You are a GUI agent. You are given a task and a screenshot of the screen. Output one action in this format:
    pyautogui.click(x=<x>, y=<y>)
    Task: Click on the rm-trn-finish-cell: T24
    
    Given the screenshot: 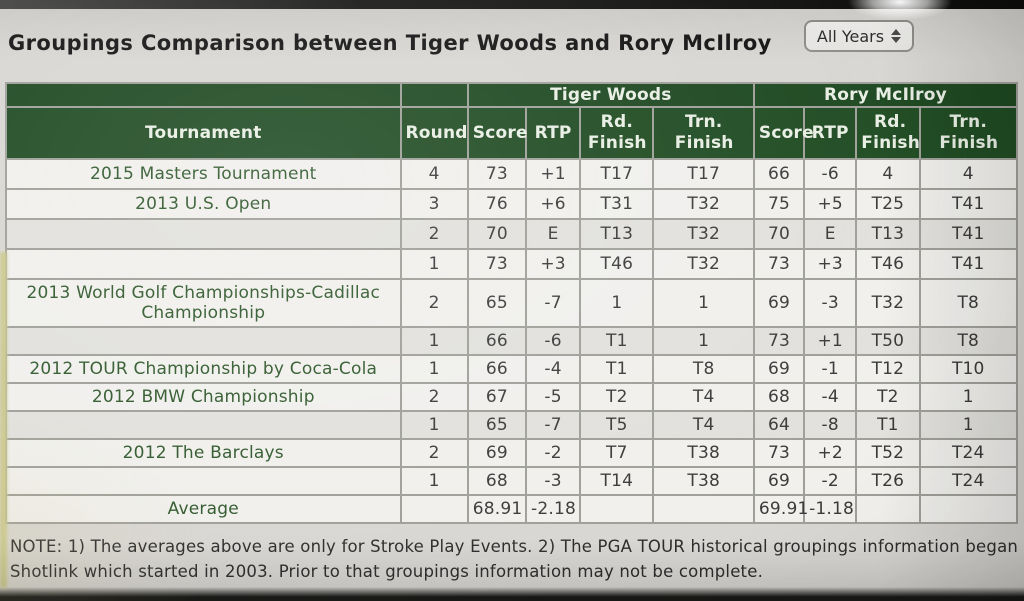 What is the action you would take?
    pyautogui.click(x=968, y=453)
    